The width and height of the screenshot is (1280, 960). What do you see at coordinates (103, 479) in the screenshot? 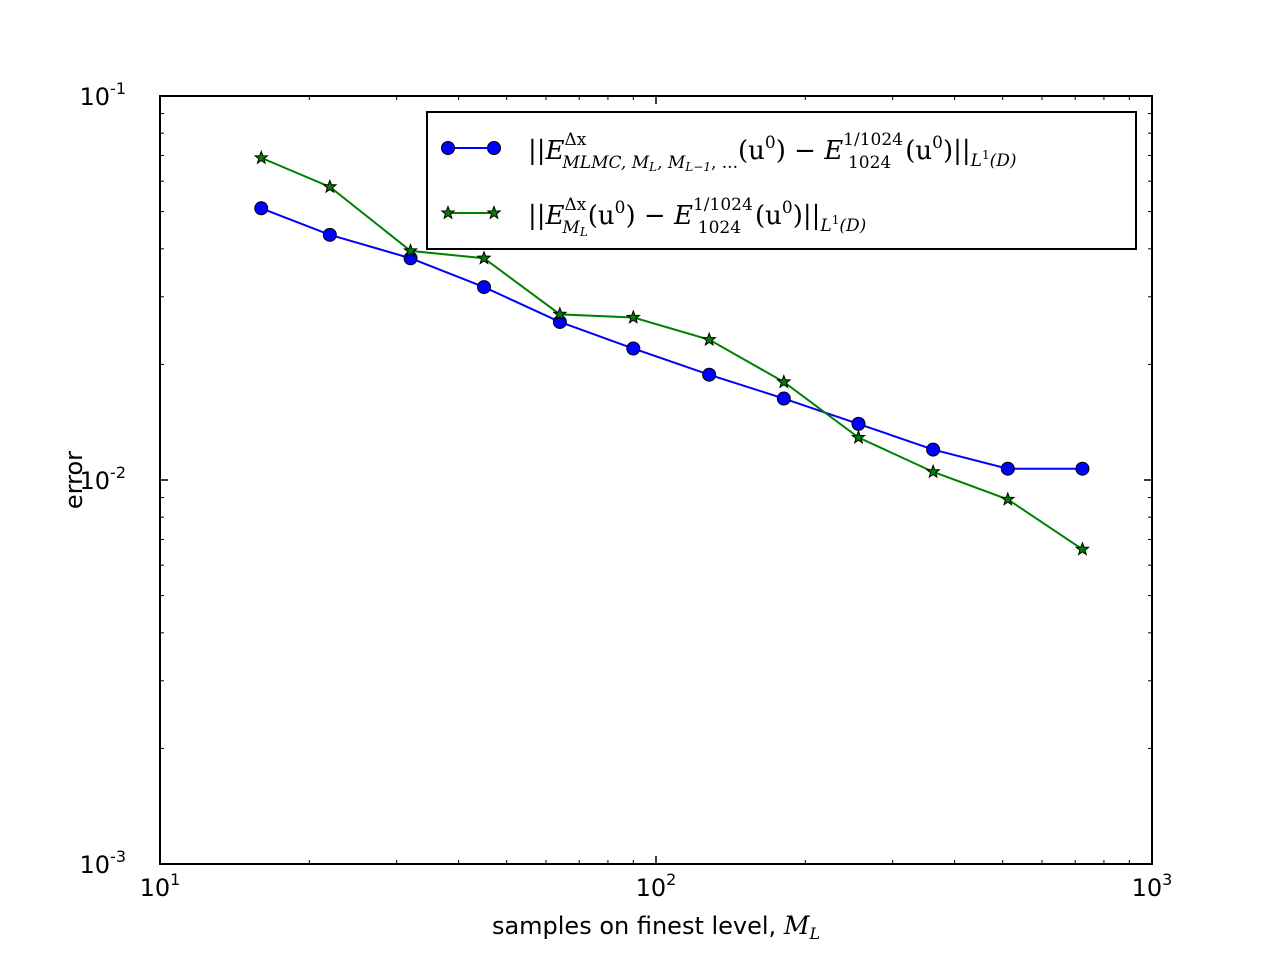
I see `y-tick-label-0.01: 10⁻²` at bounding box center [103, 479].